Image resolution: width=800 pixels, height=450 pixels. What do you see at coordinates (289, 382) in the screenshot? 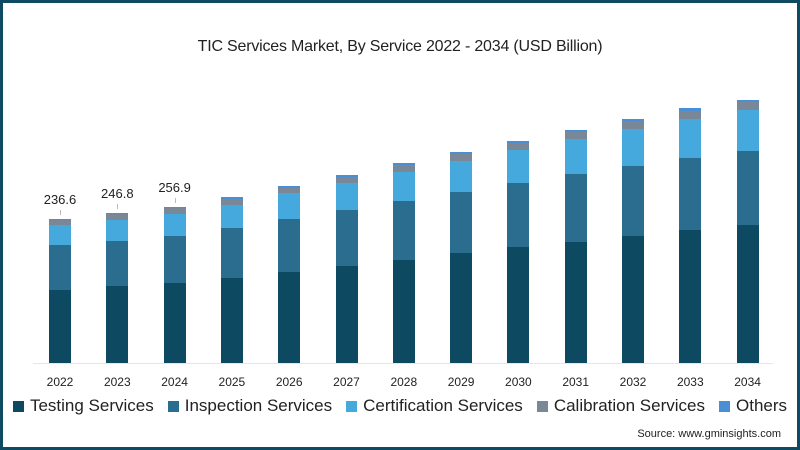
I see `x-tick-label: 2026` at bounding box center [289, 382].